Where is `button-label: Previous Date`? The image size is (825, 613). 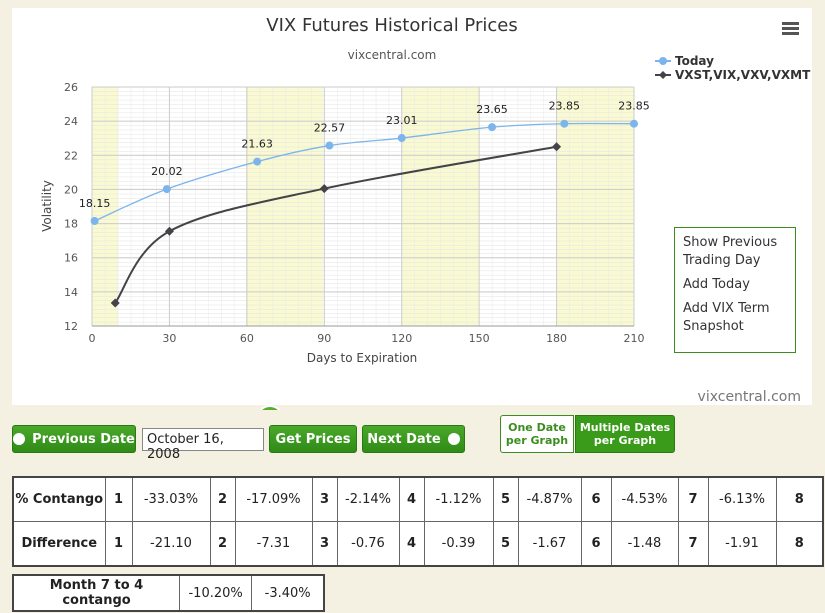
button-label: Previous Date is located at coordinates (83, 439).